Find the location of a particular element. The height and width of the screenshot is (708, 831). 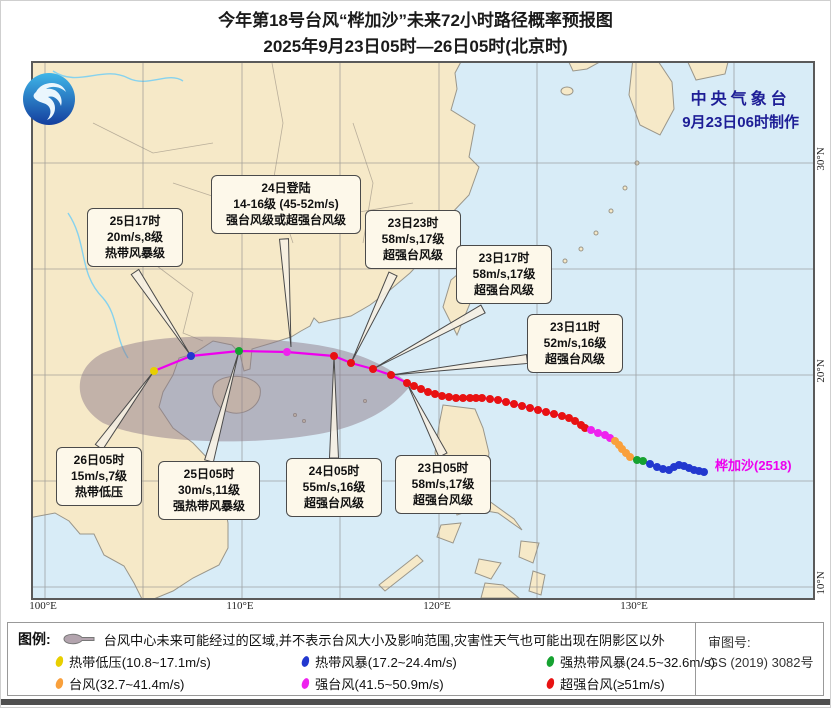

callout-line: 24日登陆 is located at coordinates (286, 188).